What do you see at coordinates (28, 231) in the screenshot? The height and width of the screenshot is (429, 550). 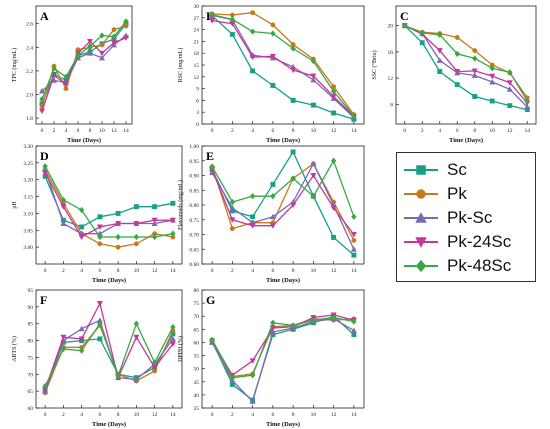 I see `y-tick-label: 3.05` at bounding box center [28, 231].